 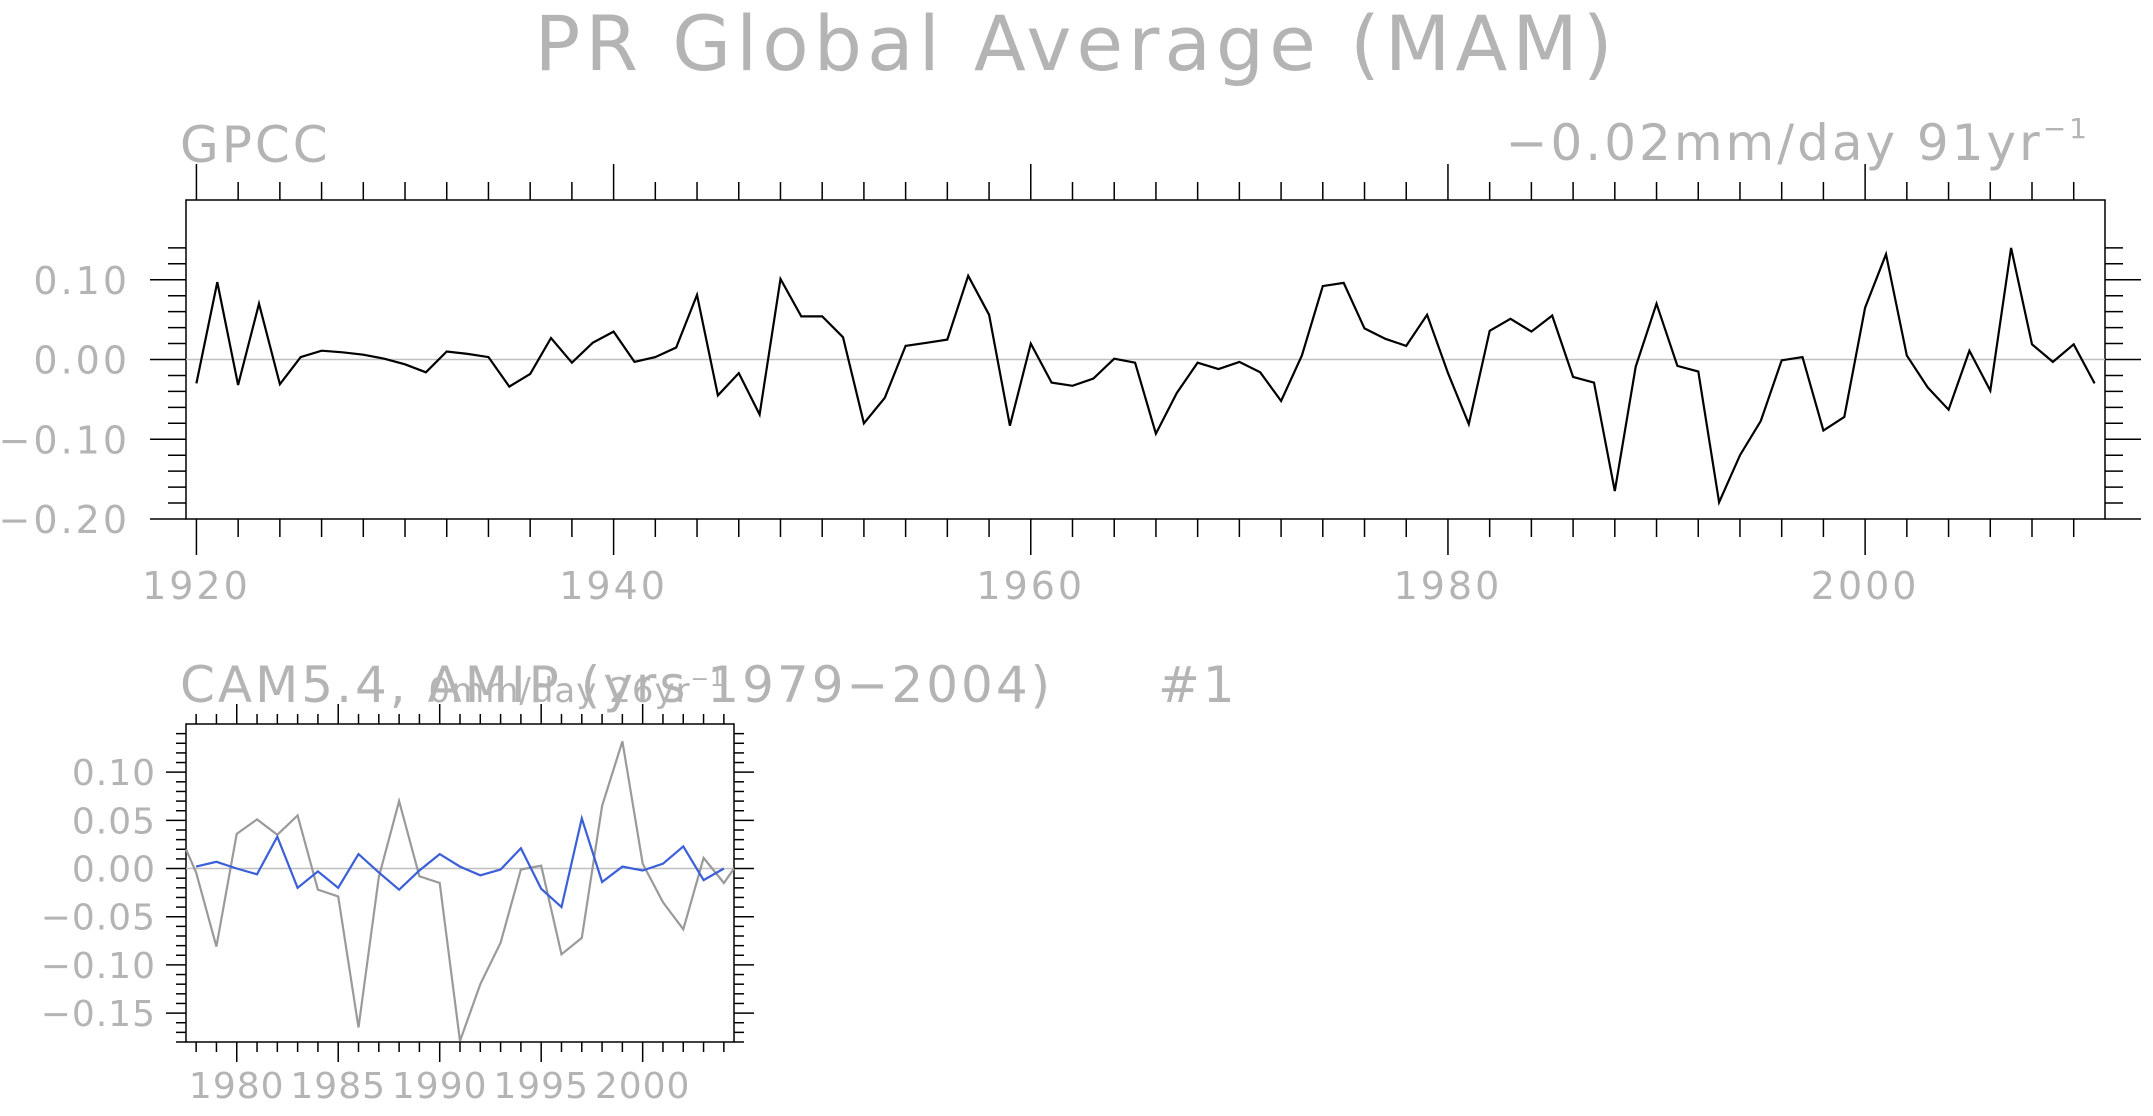 I want to click on cam-x-tick-label: 1980, so click(x=237, y=1086).